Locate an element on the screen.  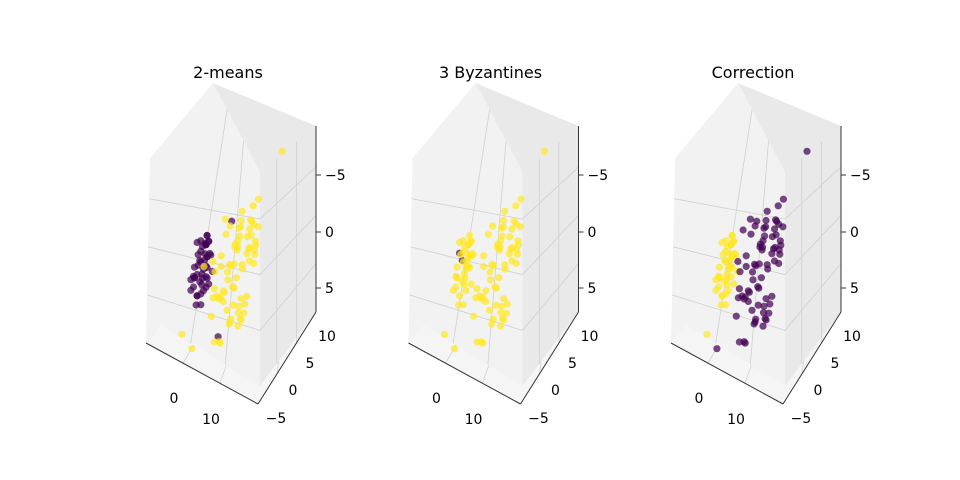
pane-back-right is located at coordinates (264, 234).